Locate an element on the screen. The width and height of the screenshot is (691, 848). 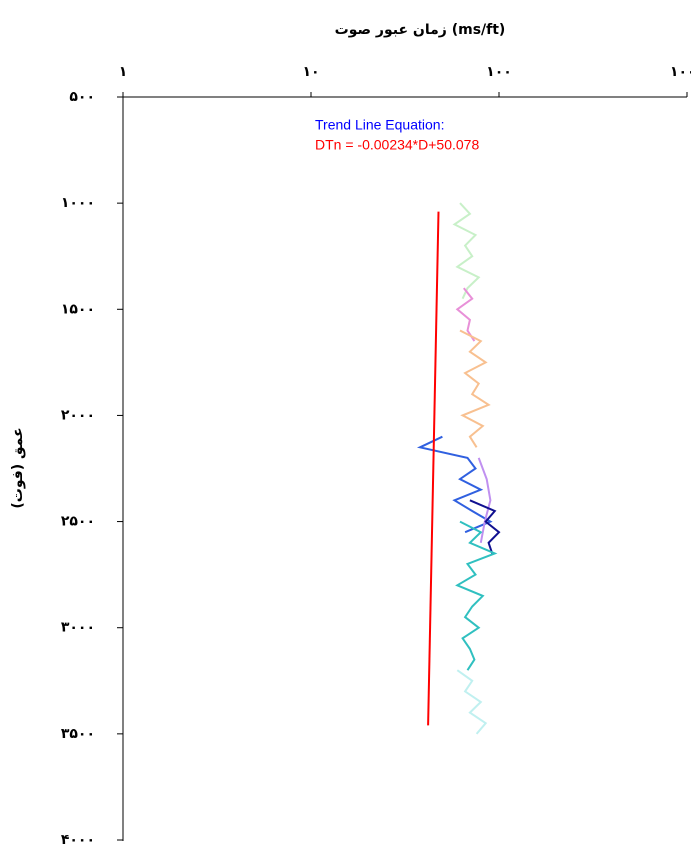
x-tick-label: ۱۰۰ is located at coordinates (499, 72).